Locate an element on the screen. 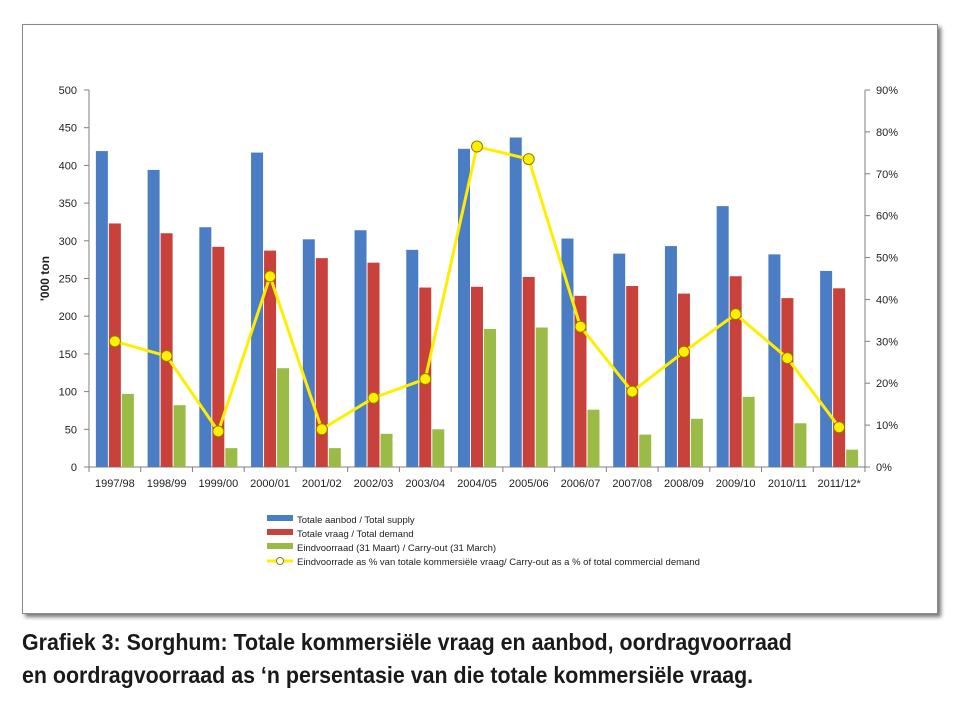 This screenshot has height=709, width=960. y-axis-label: '000 ton is located at coordinates (45, 278).